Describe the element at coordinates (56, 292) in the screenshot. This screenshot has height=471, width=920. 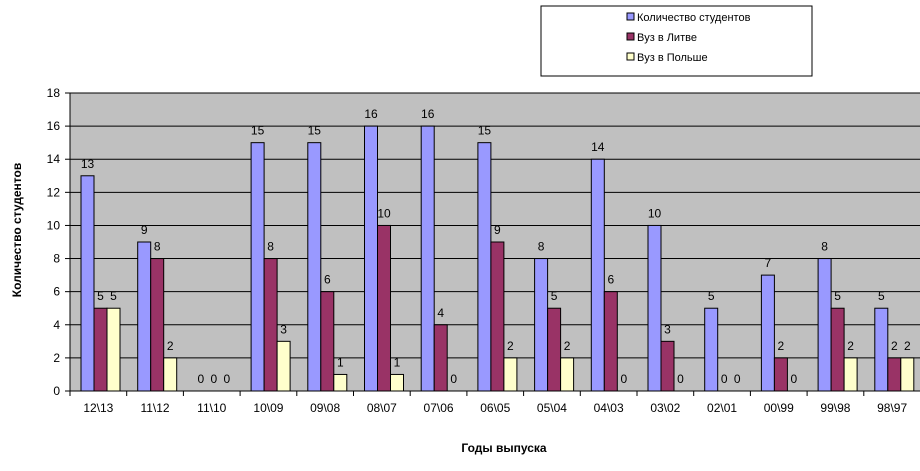
I see `y-tick-label: 6` at that location.